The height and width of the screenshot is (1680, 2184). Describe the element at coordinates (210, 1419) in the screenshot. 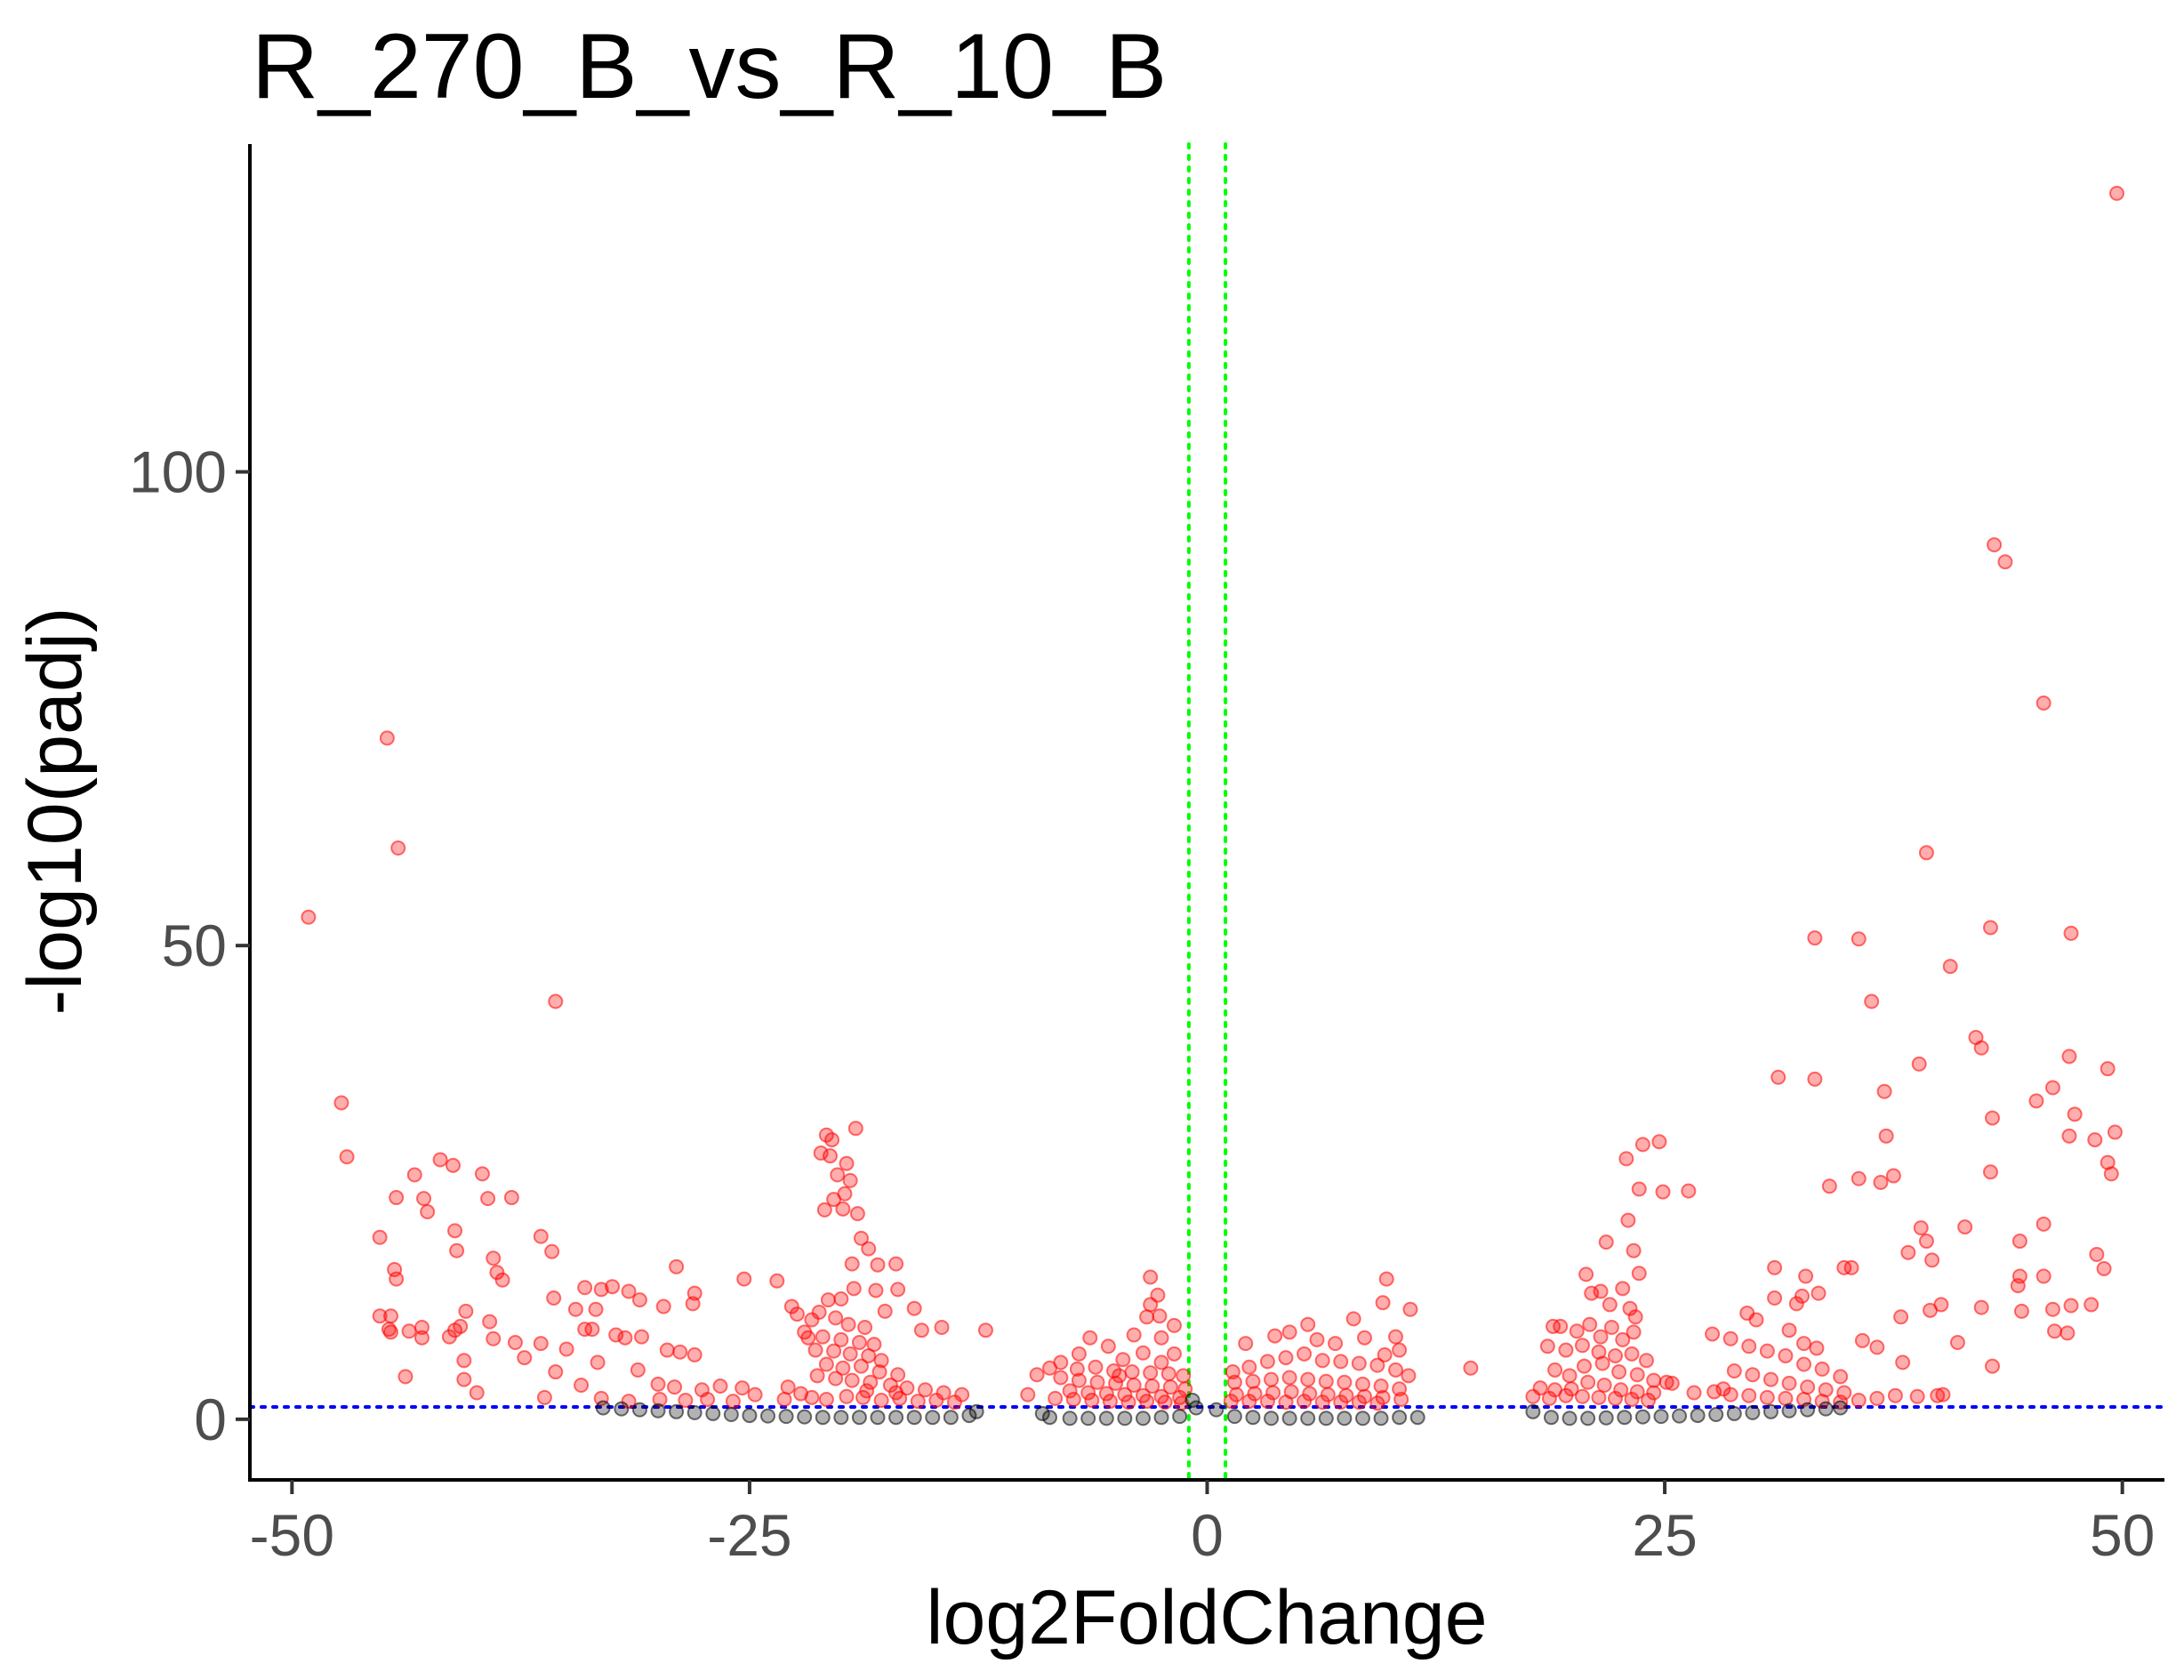

I see `y-tick-label: 0` at that location.